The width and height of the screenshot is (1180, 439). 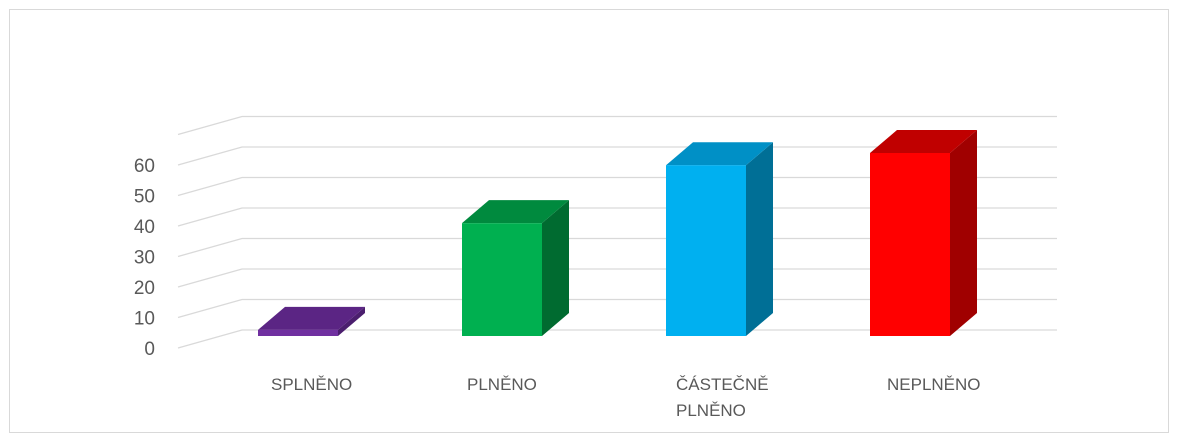 What do you see at coordinates (144, 288) in the screenshot?
I see `y-tick-label: 20` at bounding box center [144, 288].